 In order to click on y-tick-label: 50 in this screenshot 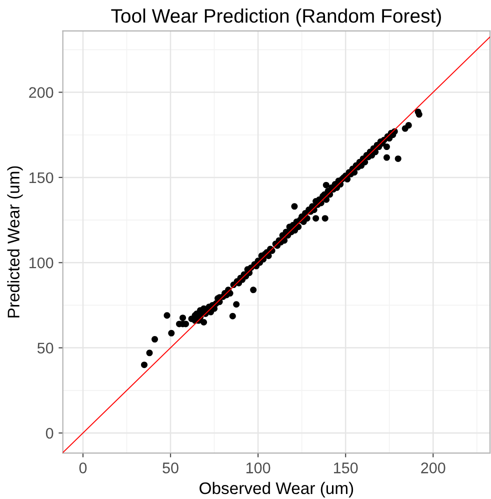, I will do `click(45, 348)`.